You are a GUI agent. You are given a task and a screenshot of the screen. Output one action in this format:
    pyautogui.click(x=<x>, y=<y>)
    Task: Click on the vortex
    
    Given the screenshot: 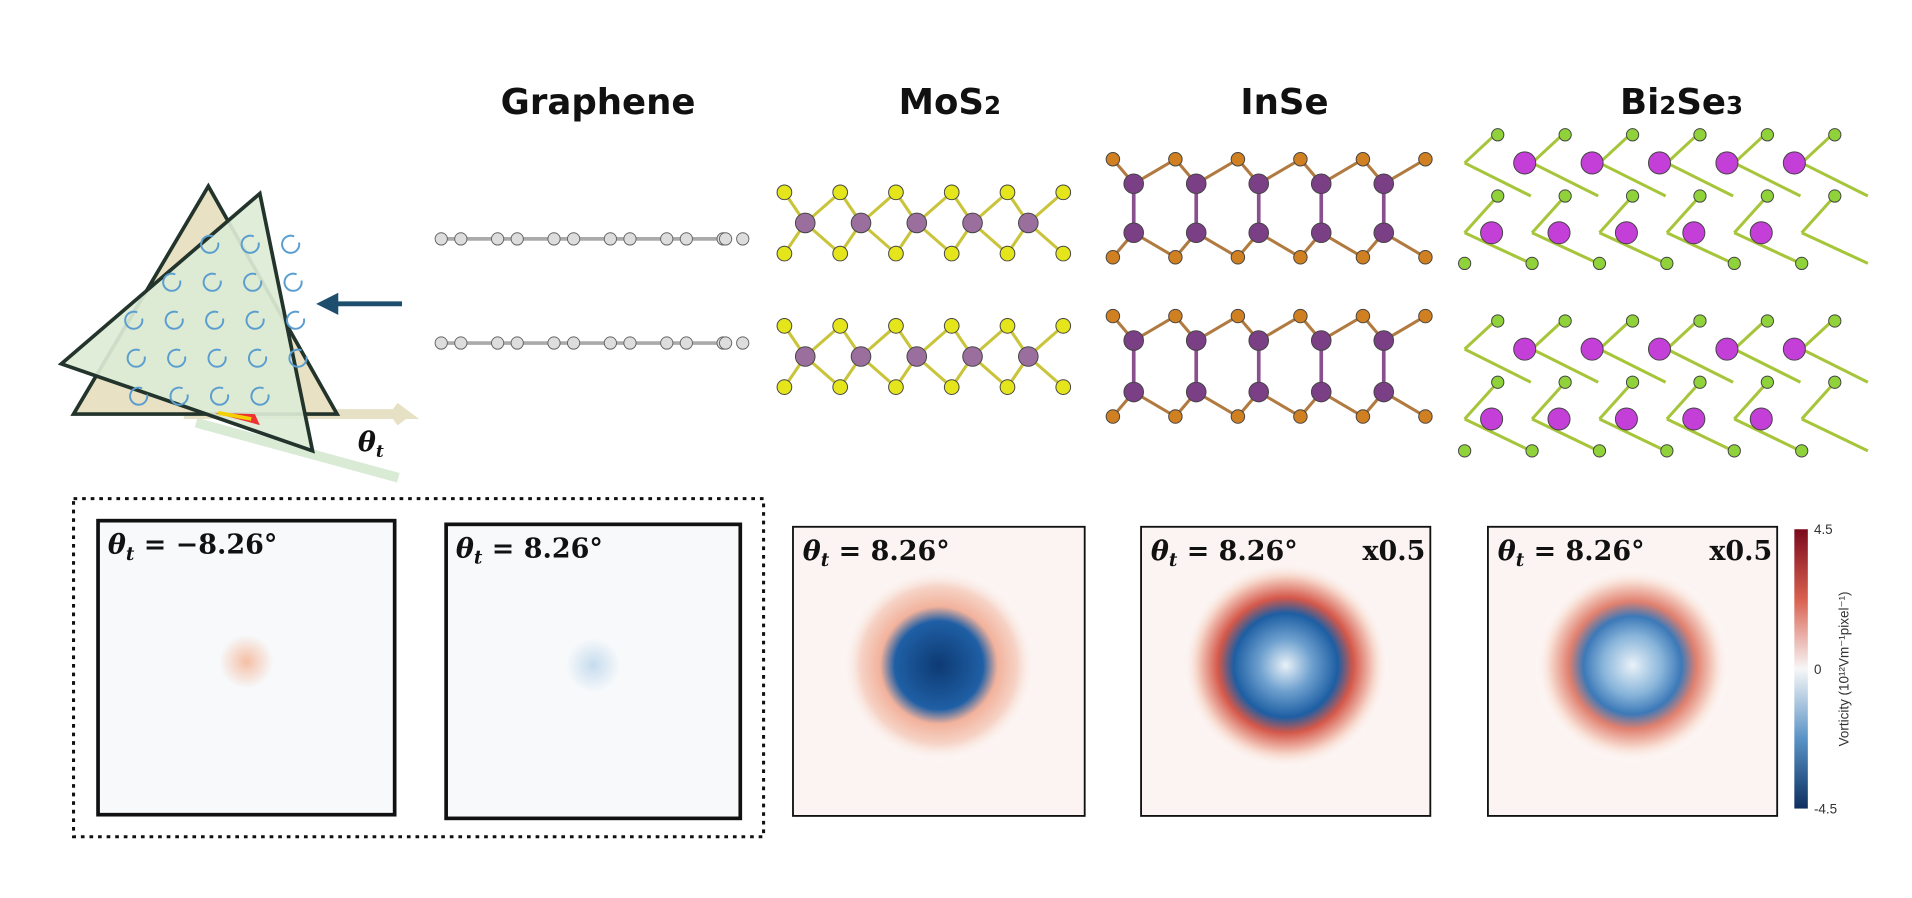 What is the action you would take?
    pyautogui.click(x=938, y=665)
    